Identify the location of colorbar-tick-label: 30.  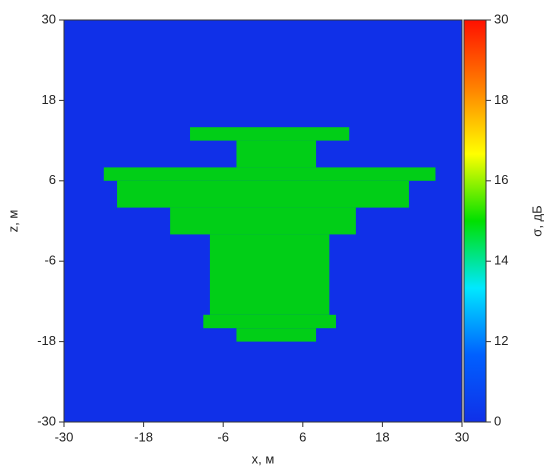
(501, 18).